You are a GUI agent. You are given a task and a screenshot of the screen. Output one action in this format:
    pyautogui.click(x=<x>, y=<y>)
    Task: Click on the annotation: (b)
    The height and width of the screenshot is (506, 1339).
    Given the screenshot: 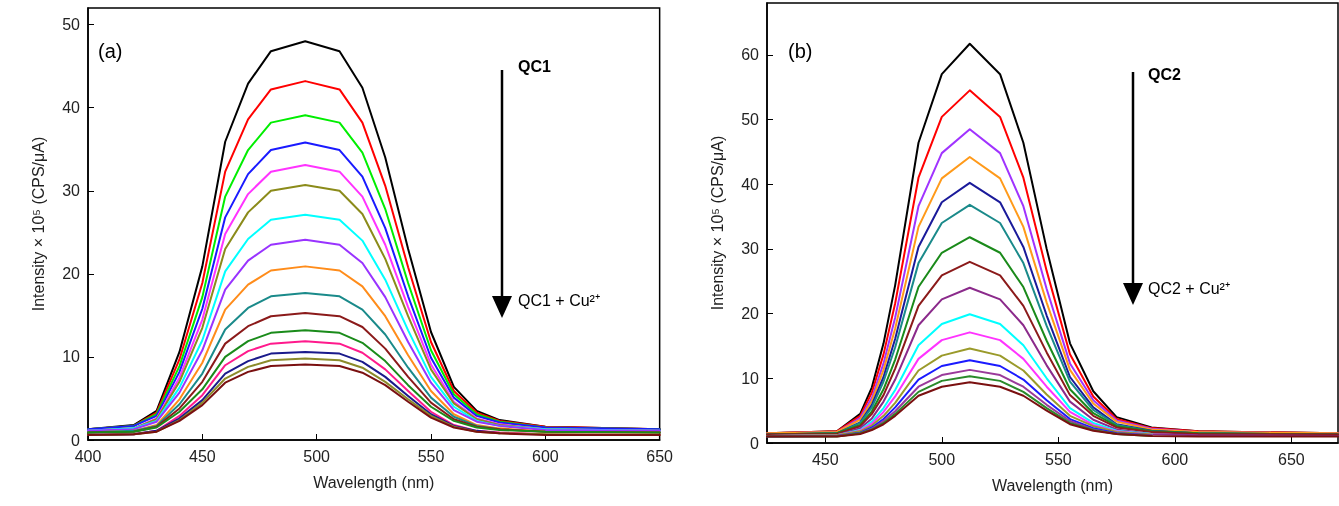 What is the action you would take?
    pyautogui.click(x=800, y=51)
    